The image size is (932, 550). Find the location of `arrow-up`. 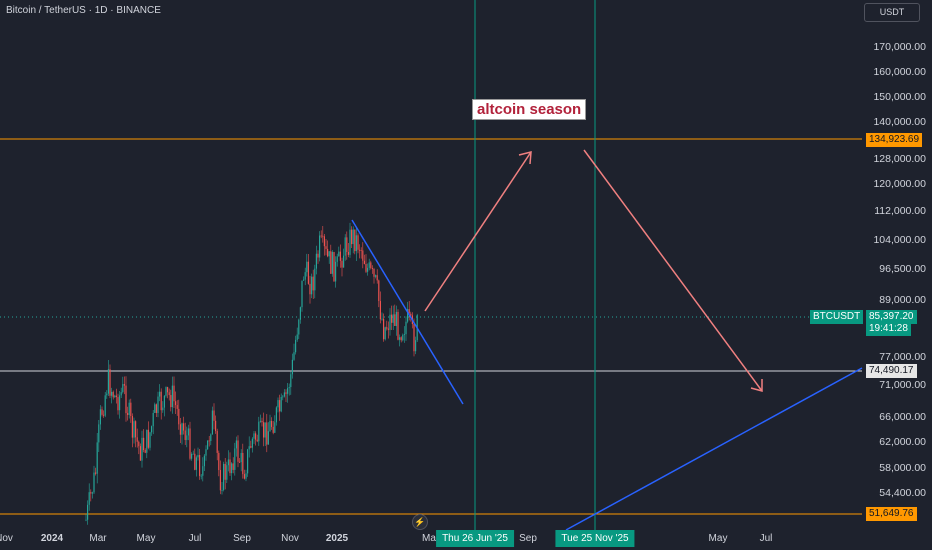

arrow-up is located at coordinates (478, 231).